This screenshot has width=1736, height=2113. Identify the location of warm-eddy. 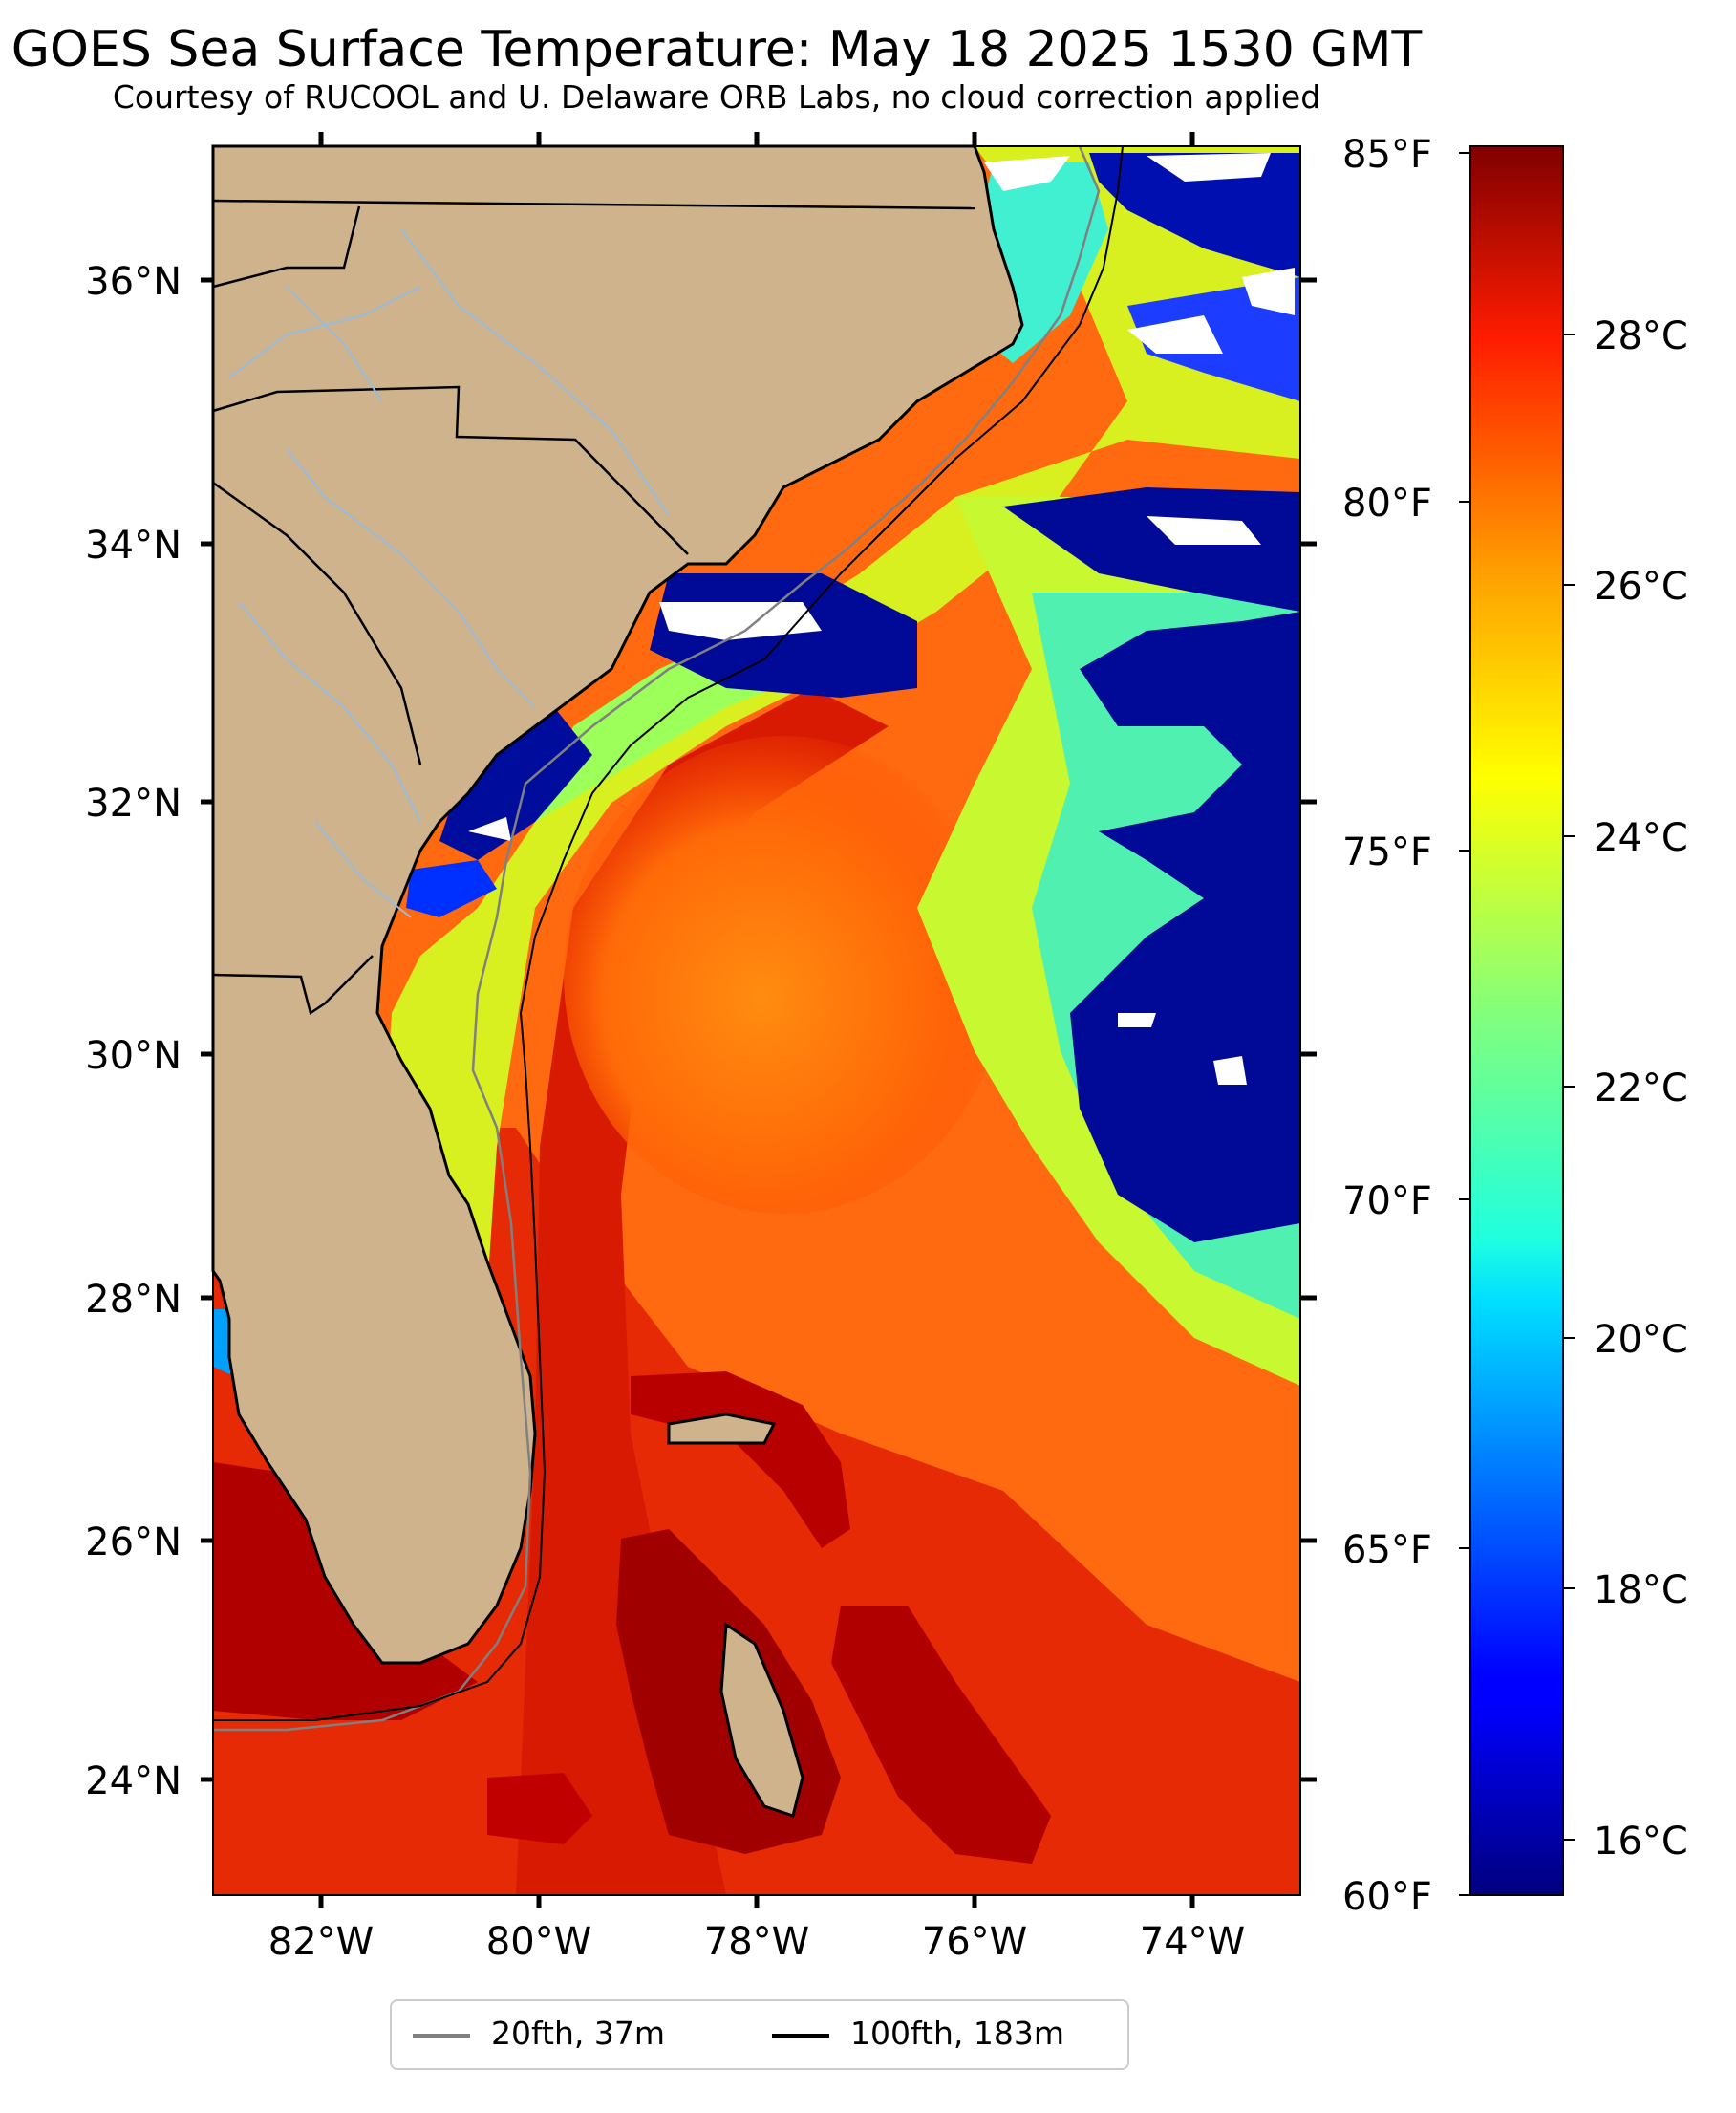
(784, 975).